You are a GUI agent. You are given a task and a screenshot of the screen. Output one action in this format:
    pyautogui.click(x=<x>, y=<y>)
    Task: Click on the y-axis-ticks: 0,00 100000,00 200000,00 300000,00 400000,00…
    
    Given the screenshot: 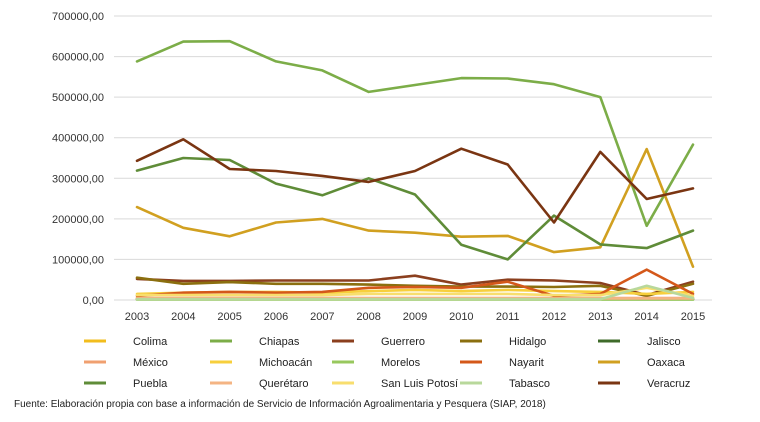 What is the action you would take?
    pyautogui.click(x=78, y=159)
    